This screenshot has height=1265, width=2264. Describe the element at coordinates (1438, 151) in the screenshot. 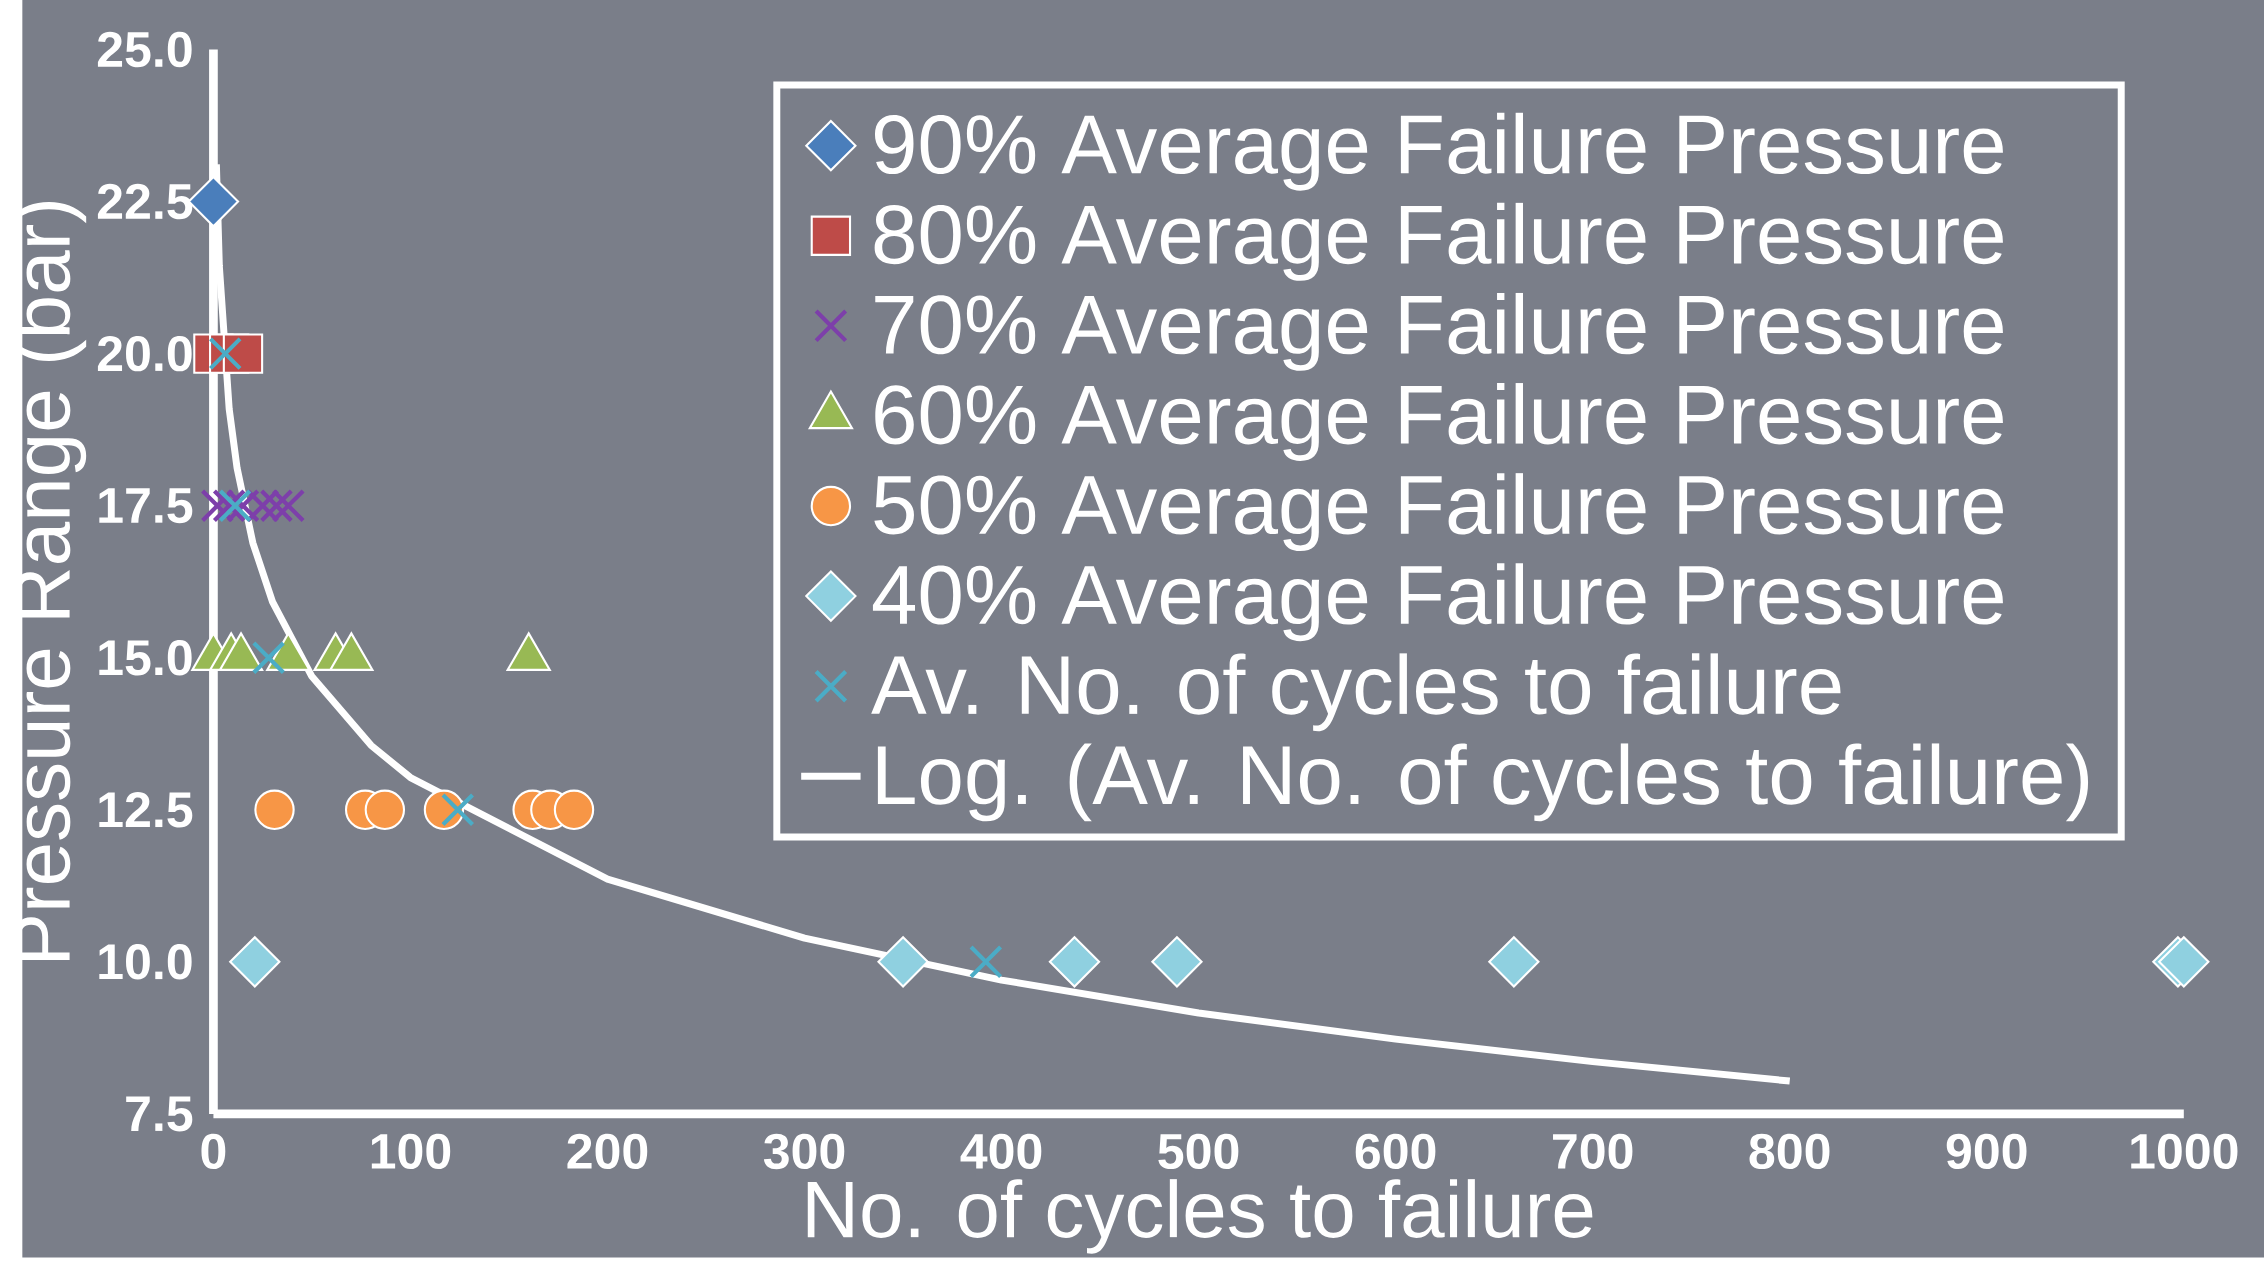

I see `legend-label: 90% Average Failure Pressure` at that location.